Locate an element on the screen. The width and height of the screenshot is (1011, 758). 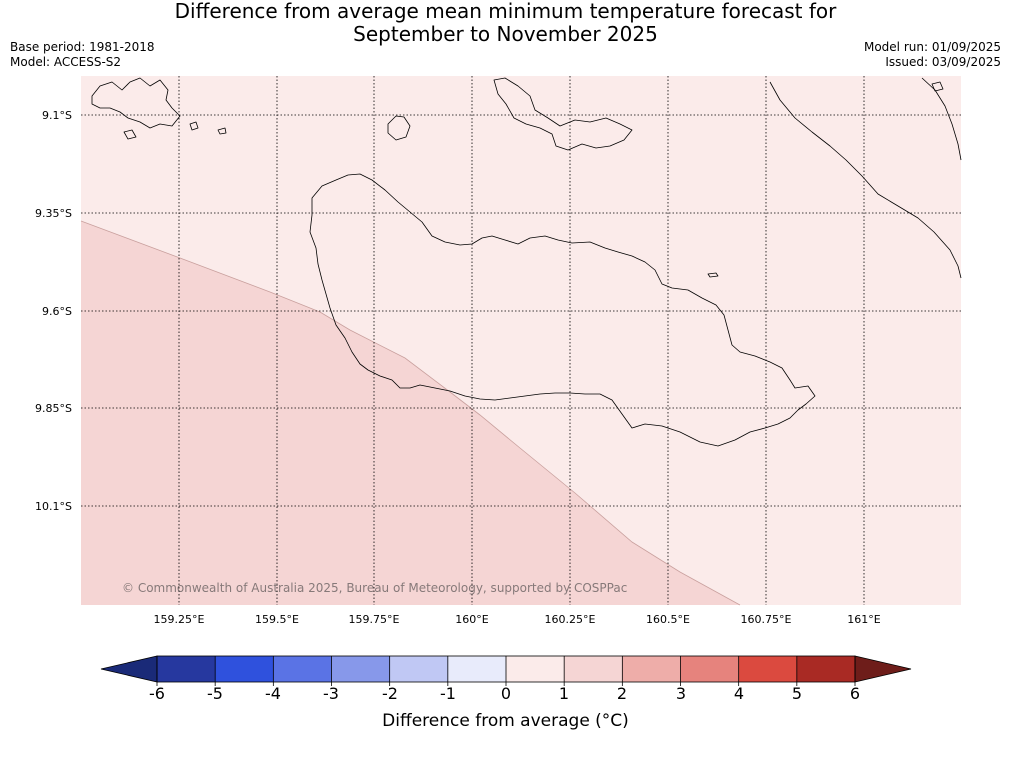
model-name: Model: ACCESS-S2 is located at coordinates (66, 62).